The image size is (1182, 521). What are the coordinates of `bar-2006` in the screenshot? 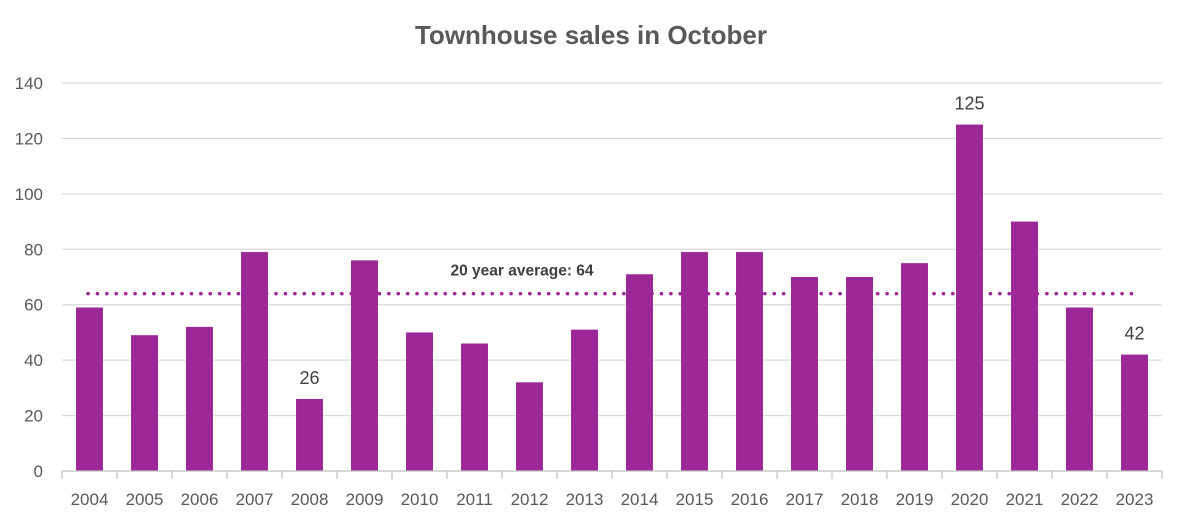 It's located at (199, 398).